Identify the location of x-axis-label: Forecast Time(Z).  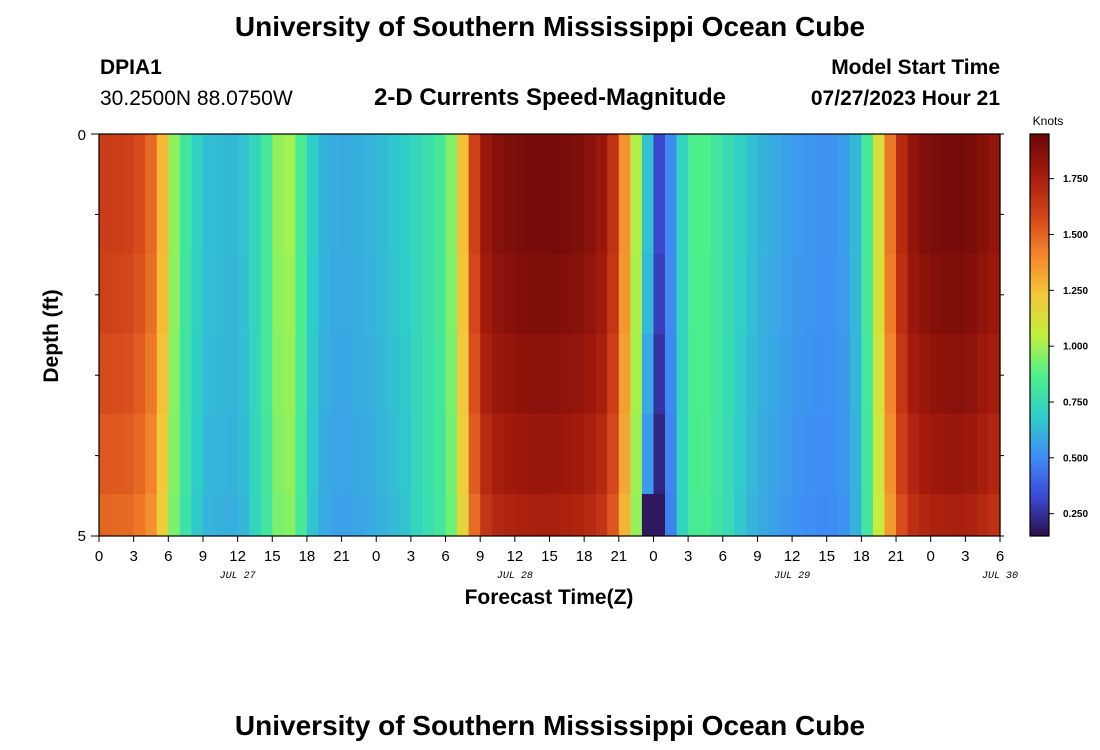
(549, 597).